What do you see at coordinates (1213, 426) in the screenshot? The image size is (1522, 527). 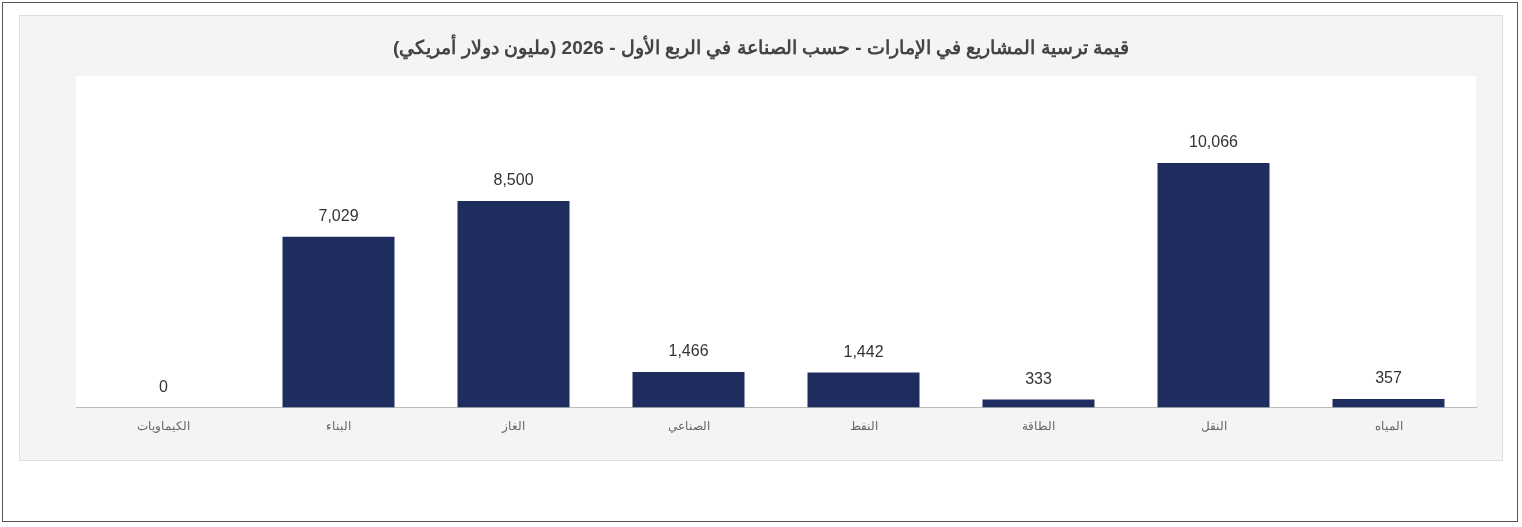 I see `x-tick-label: النقل` at bounding box center [1213, 426].